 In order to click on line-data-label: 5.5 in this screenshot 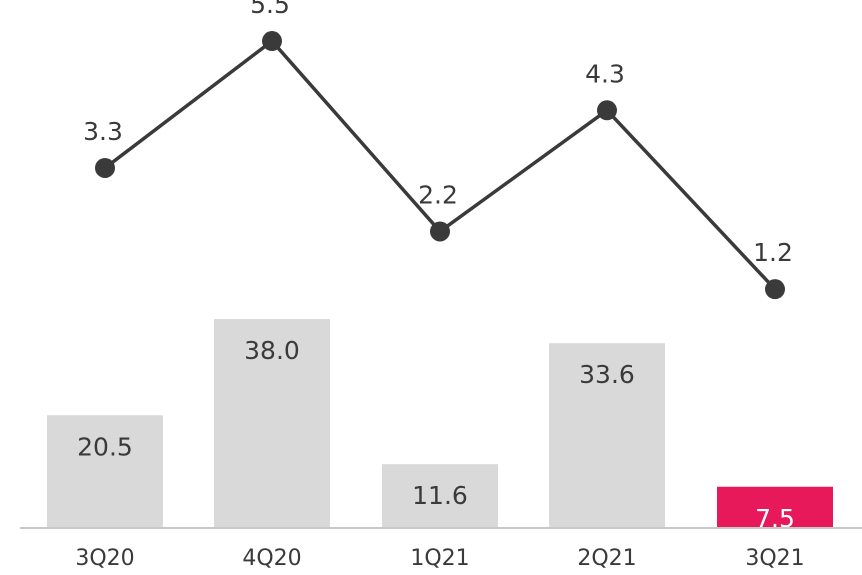, I will do `click(270, 9)`.